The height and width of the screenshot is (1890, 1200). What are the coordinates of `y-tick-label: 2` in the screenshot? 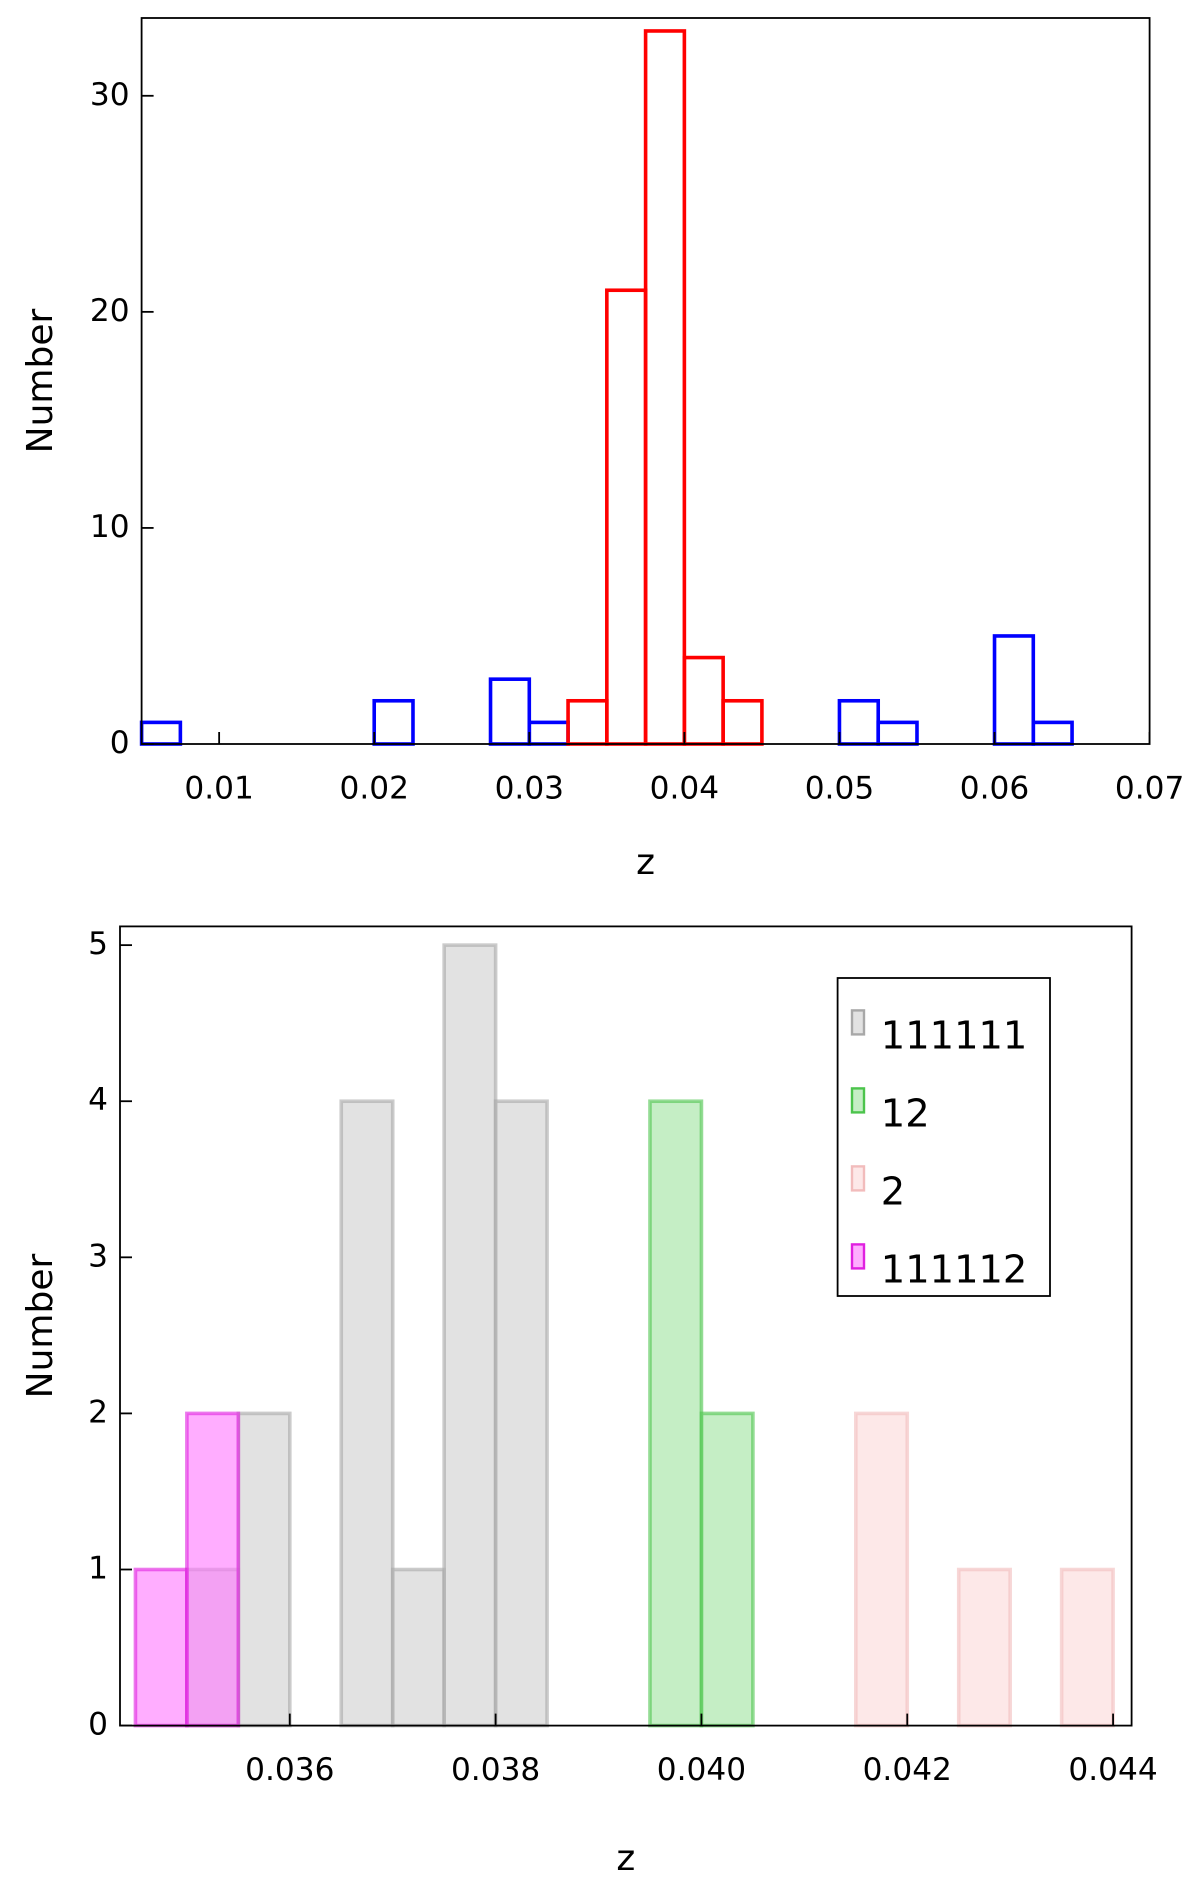 It's located at (98, 1412).